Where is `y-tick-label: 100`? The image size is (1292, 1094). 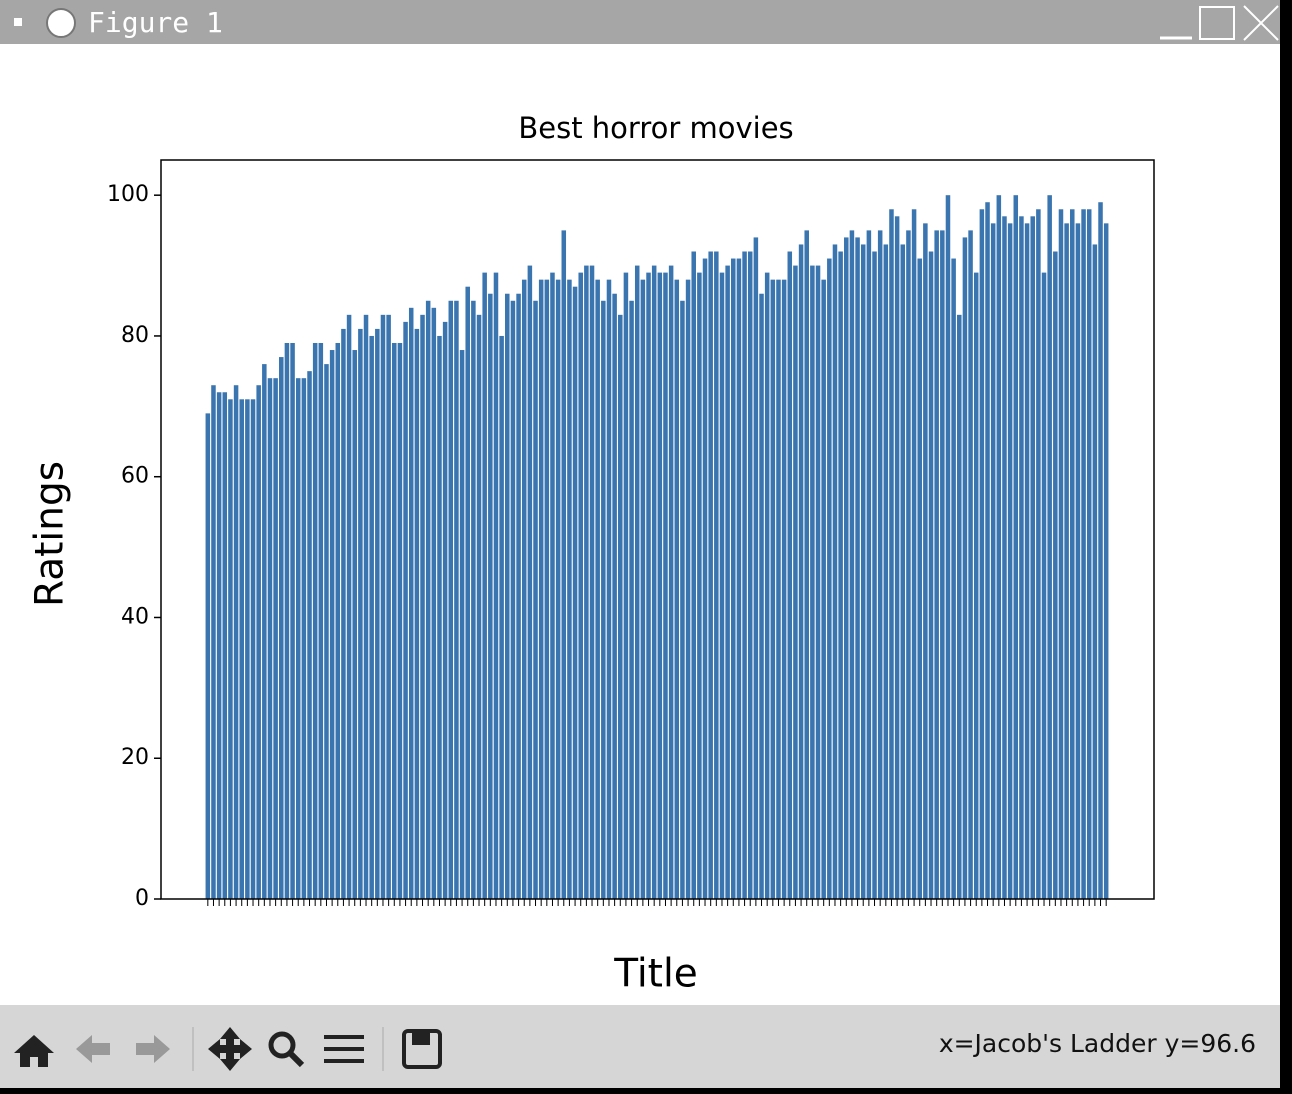 y-tick-label: 100 is located at coordinates (128, 194).